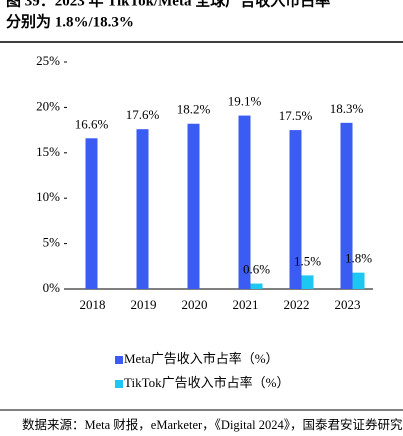  What do you see at coordinates (348, 304) in the screenshot?
I see `x-tick-label: 2023` at bounding box center [348, 304].